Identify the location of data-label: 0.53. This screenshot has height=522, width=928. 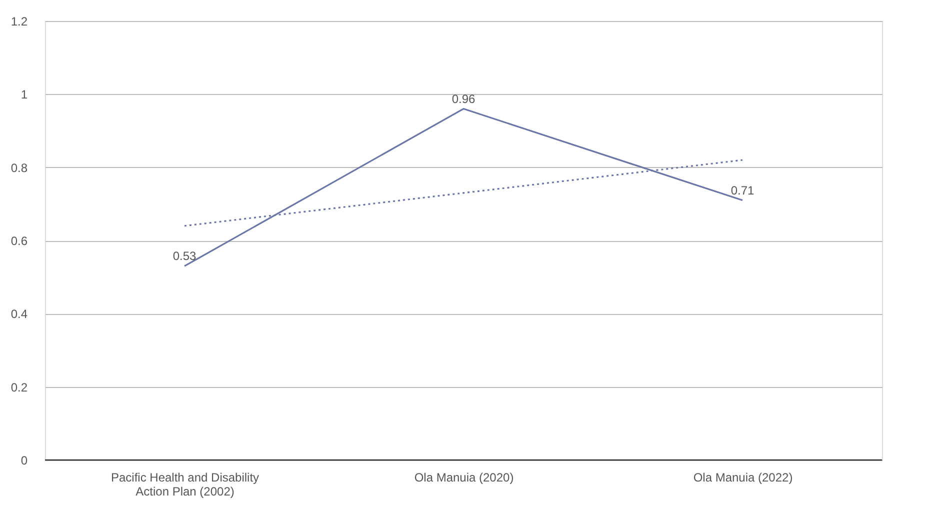
(184, 256).